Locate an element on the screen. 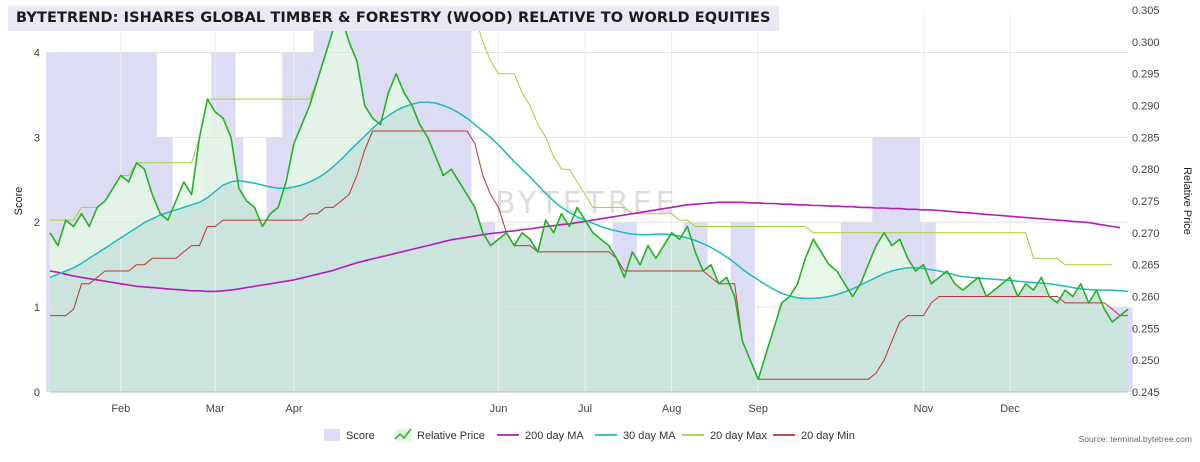  y-right-tick-label: 0.255 is located at coordinates (1146, 329).